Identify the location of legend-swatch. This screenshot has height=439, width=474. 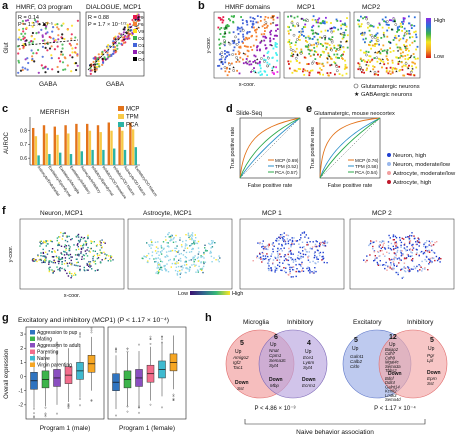
(121, 124).